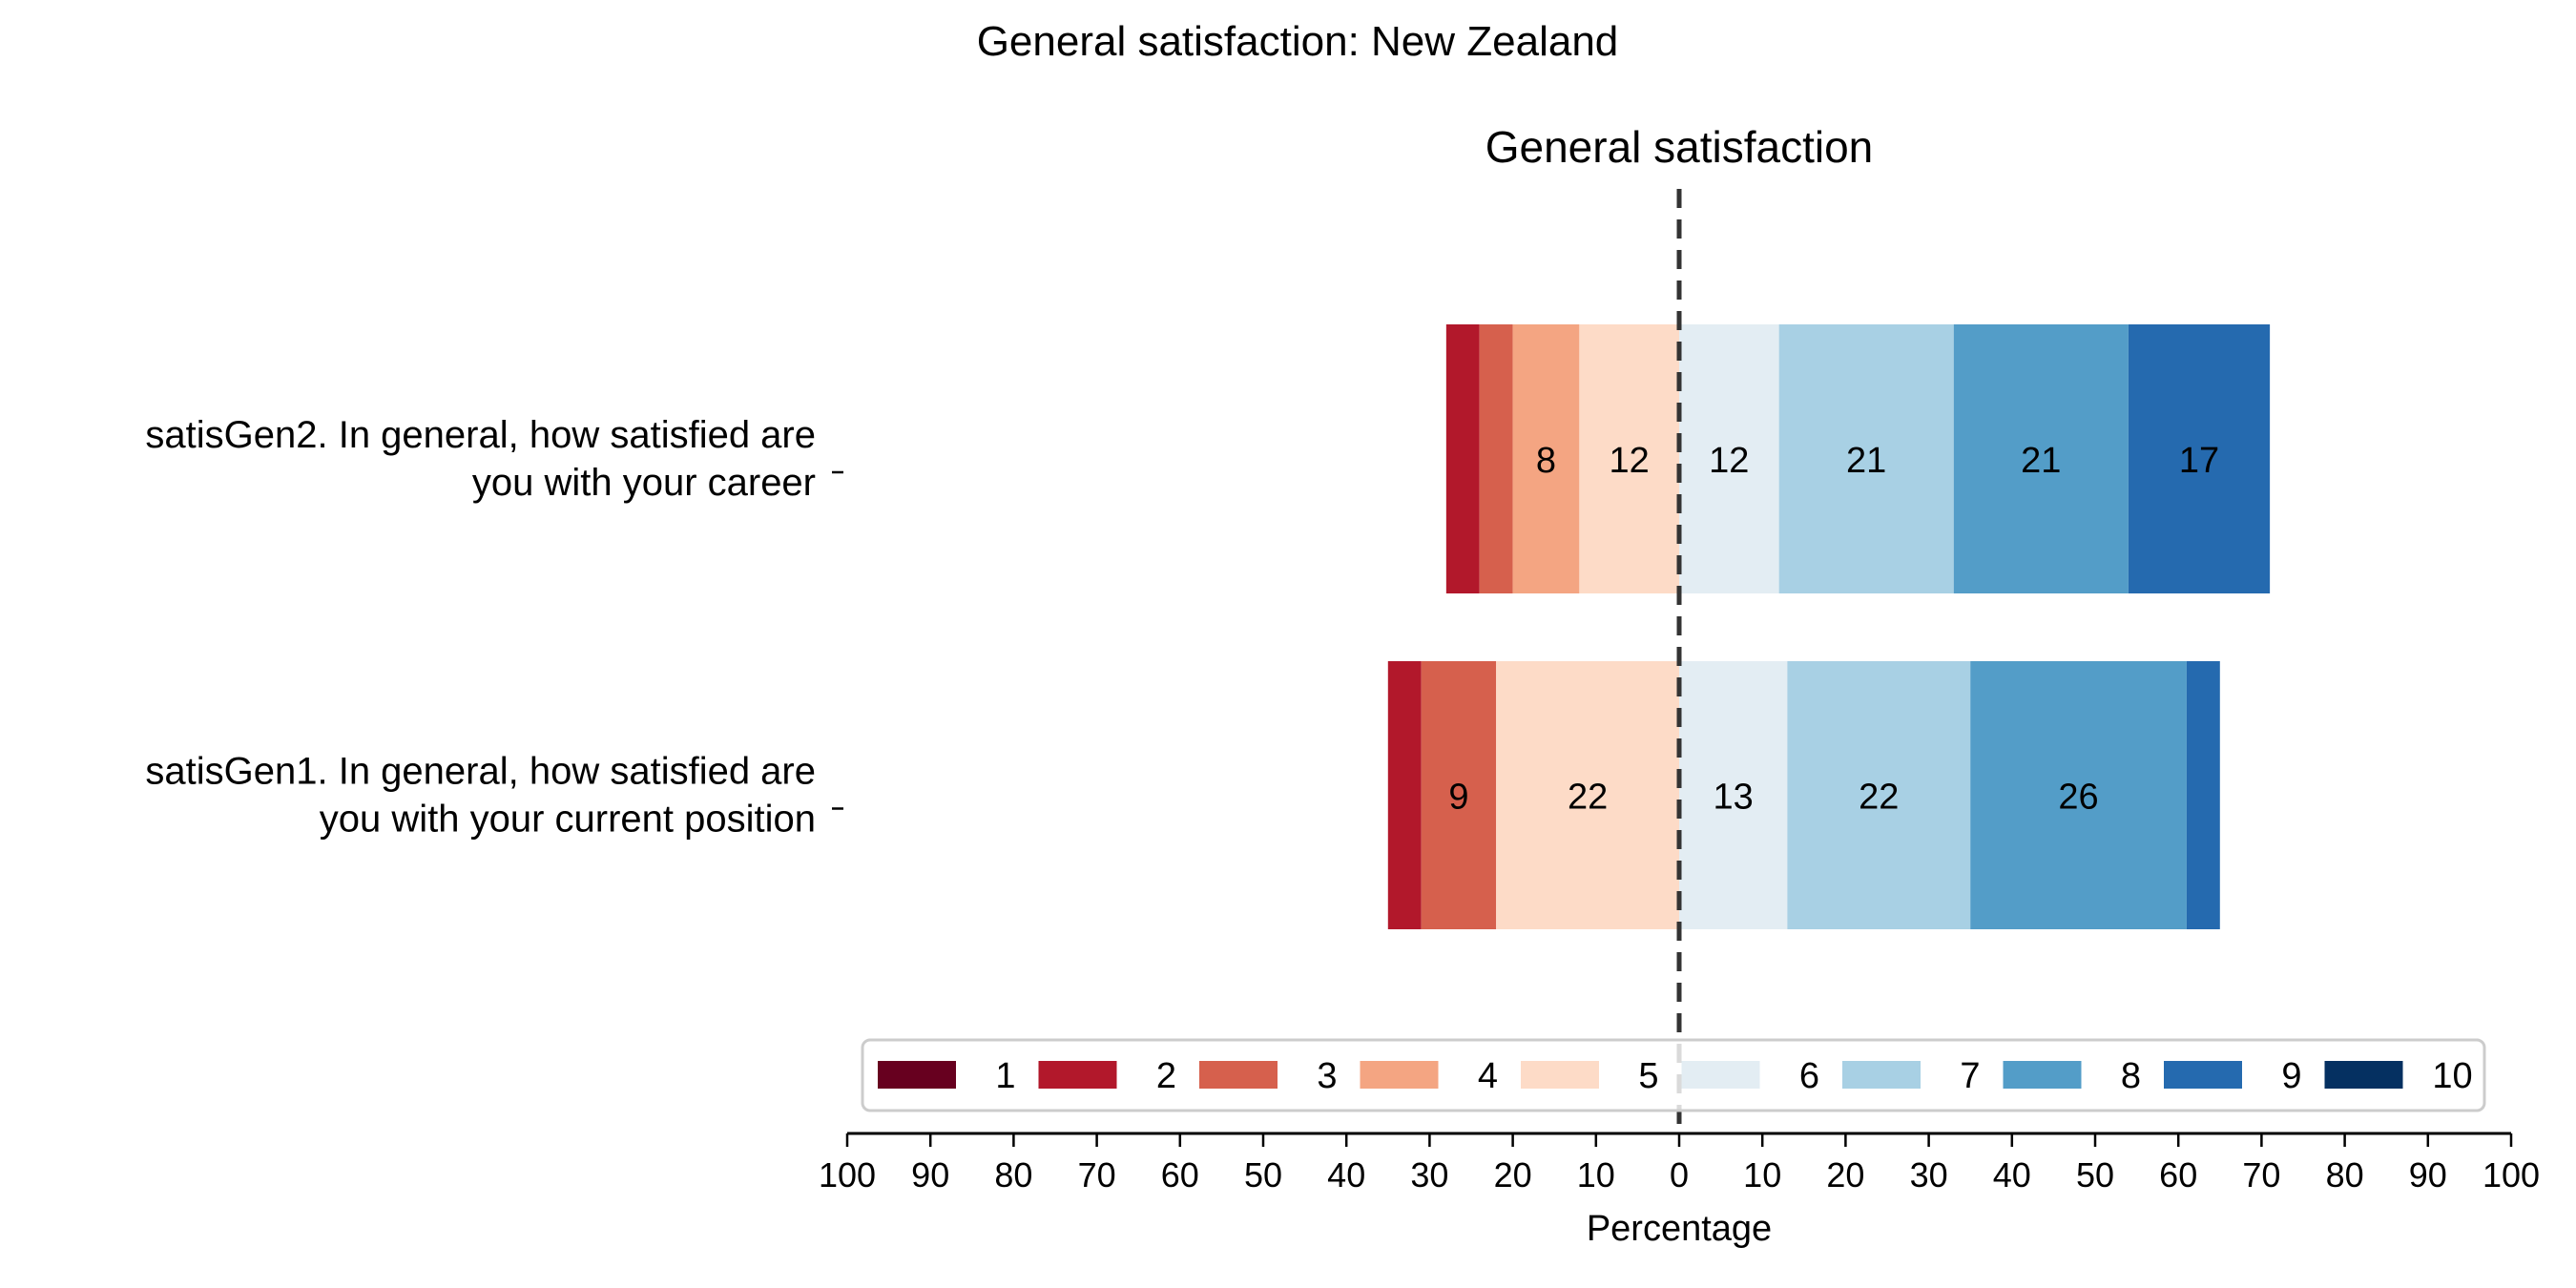 The image size is (2576, 1288). I want to click on category-label: satisGen1. In general, how satisfied are, so click(480, 772).